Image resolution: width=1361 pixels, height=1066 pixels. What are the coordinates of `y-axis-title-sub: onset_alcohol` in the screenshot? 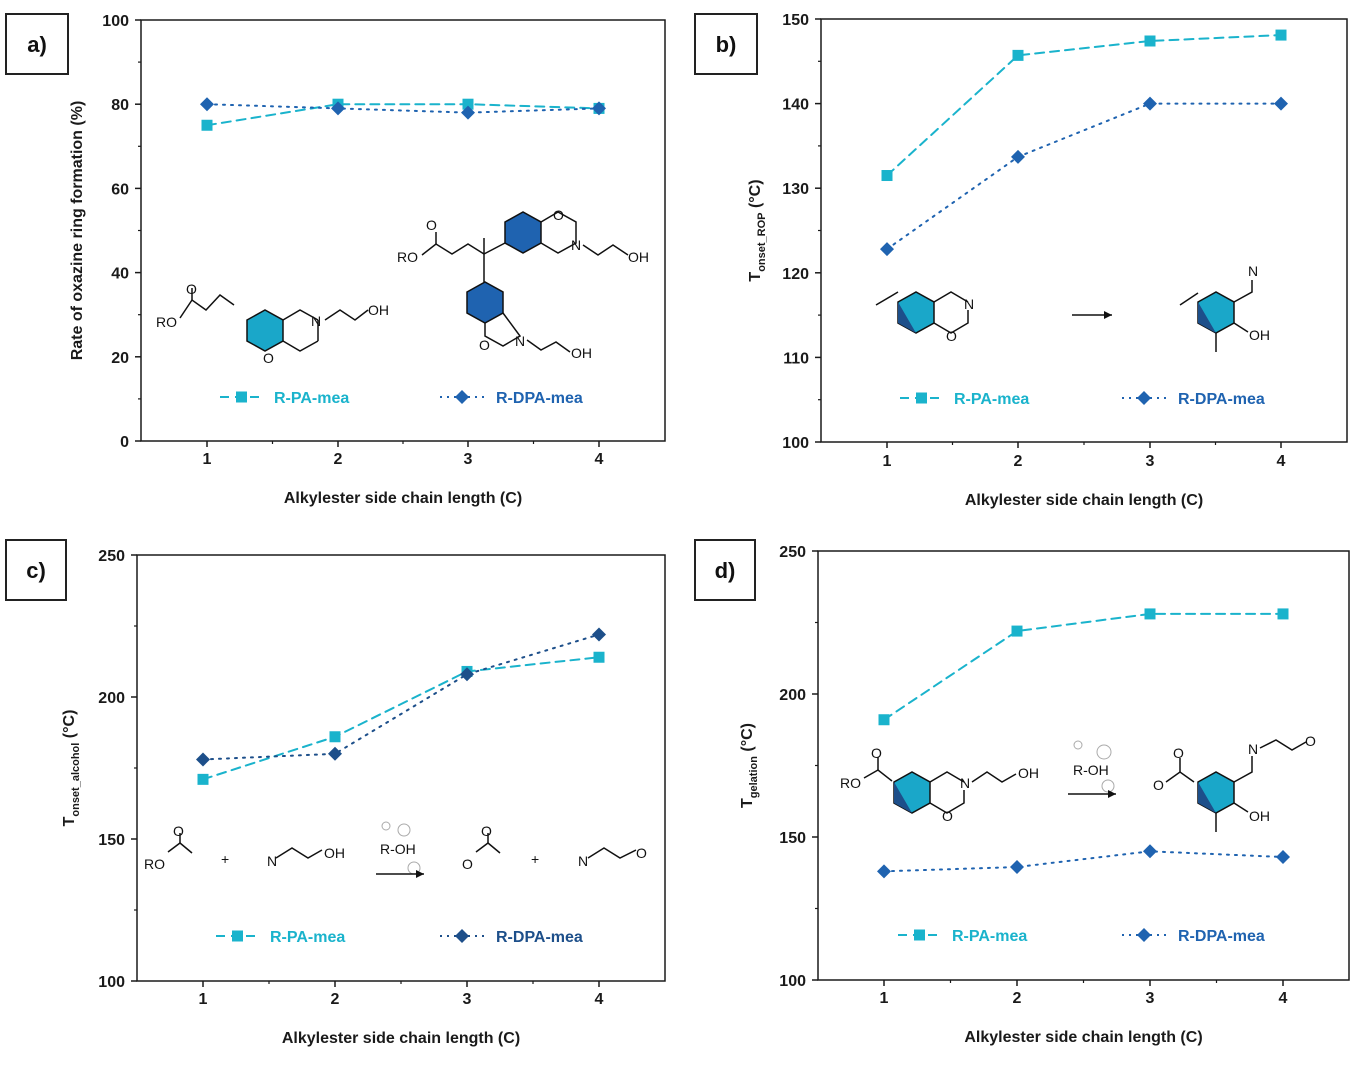 It's located at (76, 780).